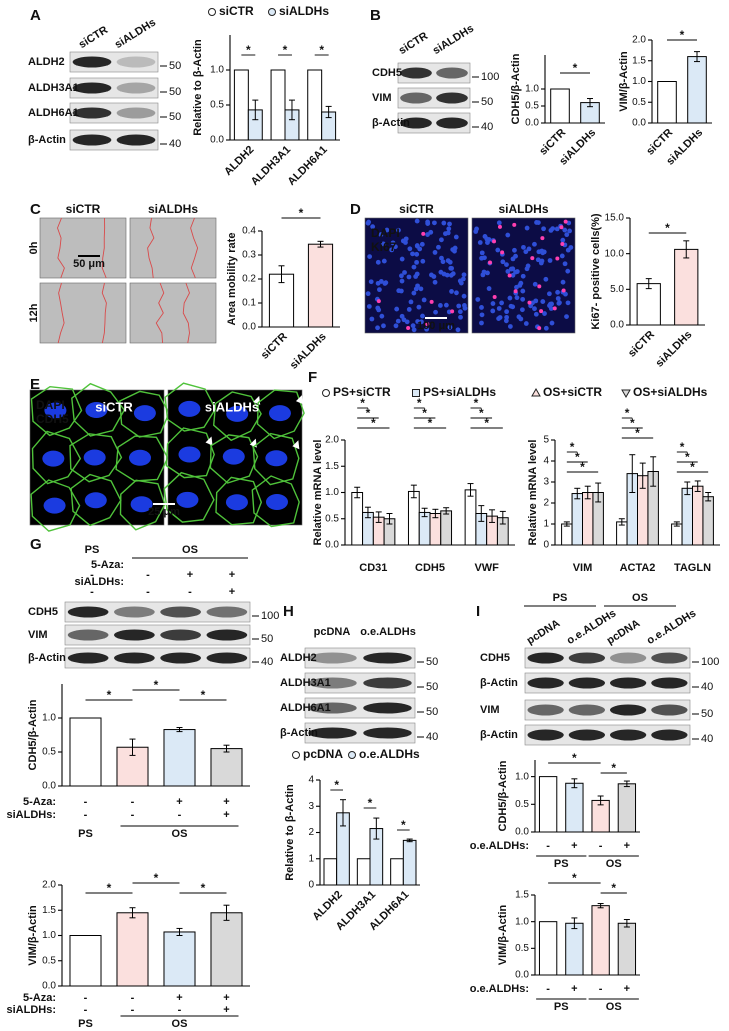  Describe the element at coordinates (362, 392) in the screenshot. I see `legend-label: PS+siCTR` at that location.